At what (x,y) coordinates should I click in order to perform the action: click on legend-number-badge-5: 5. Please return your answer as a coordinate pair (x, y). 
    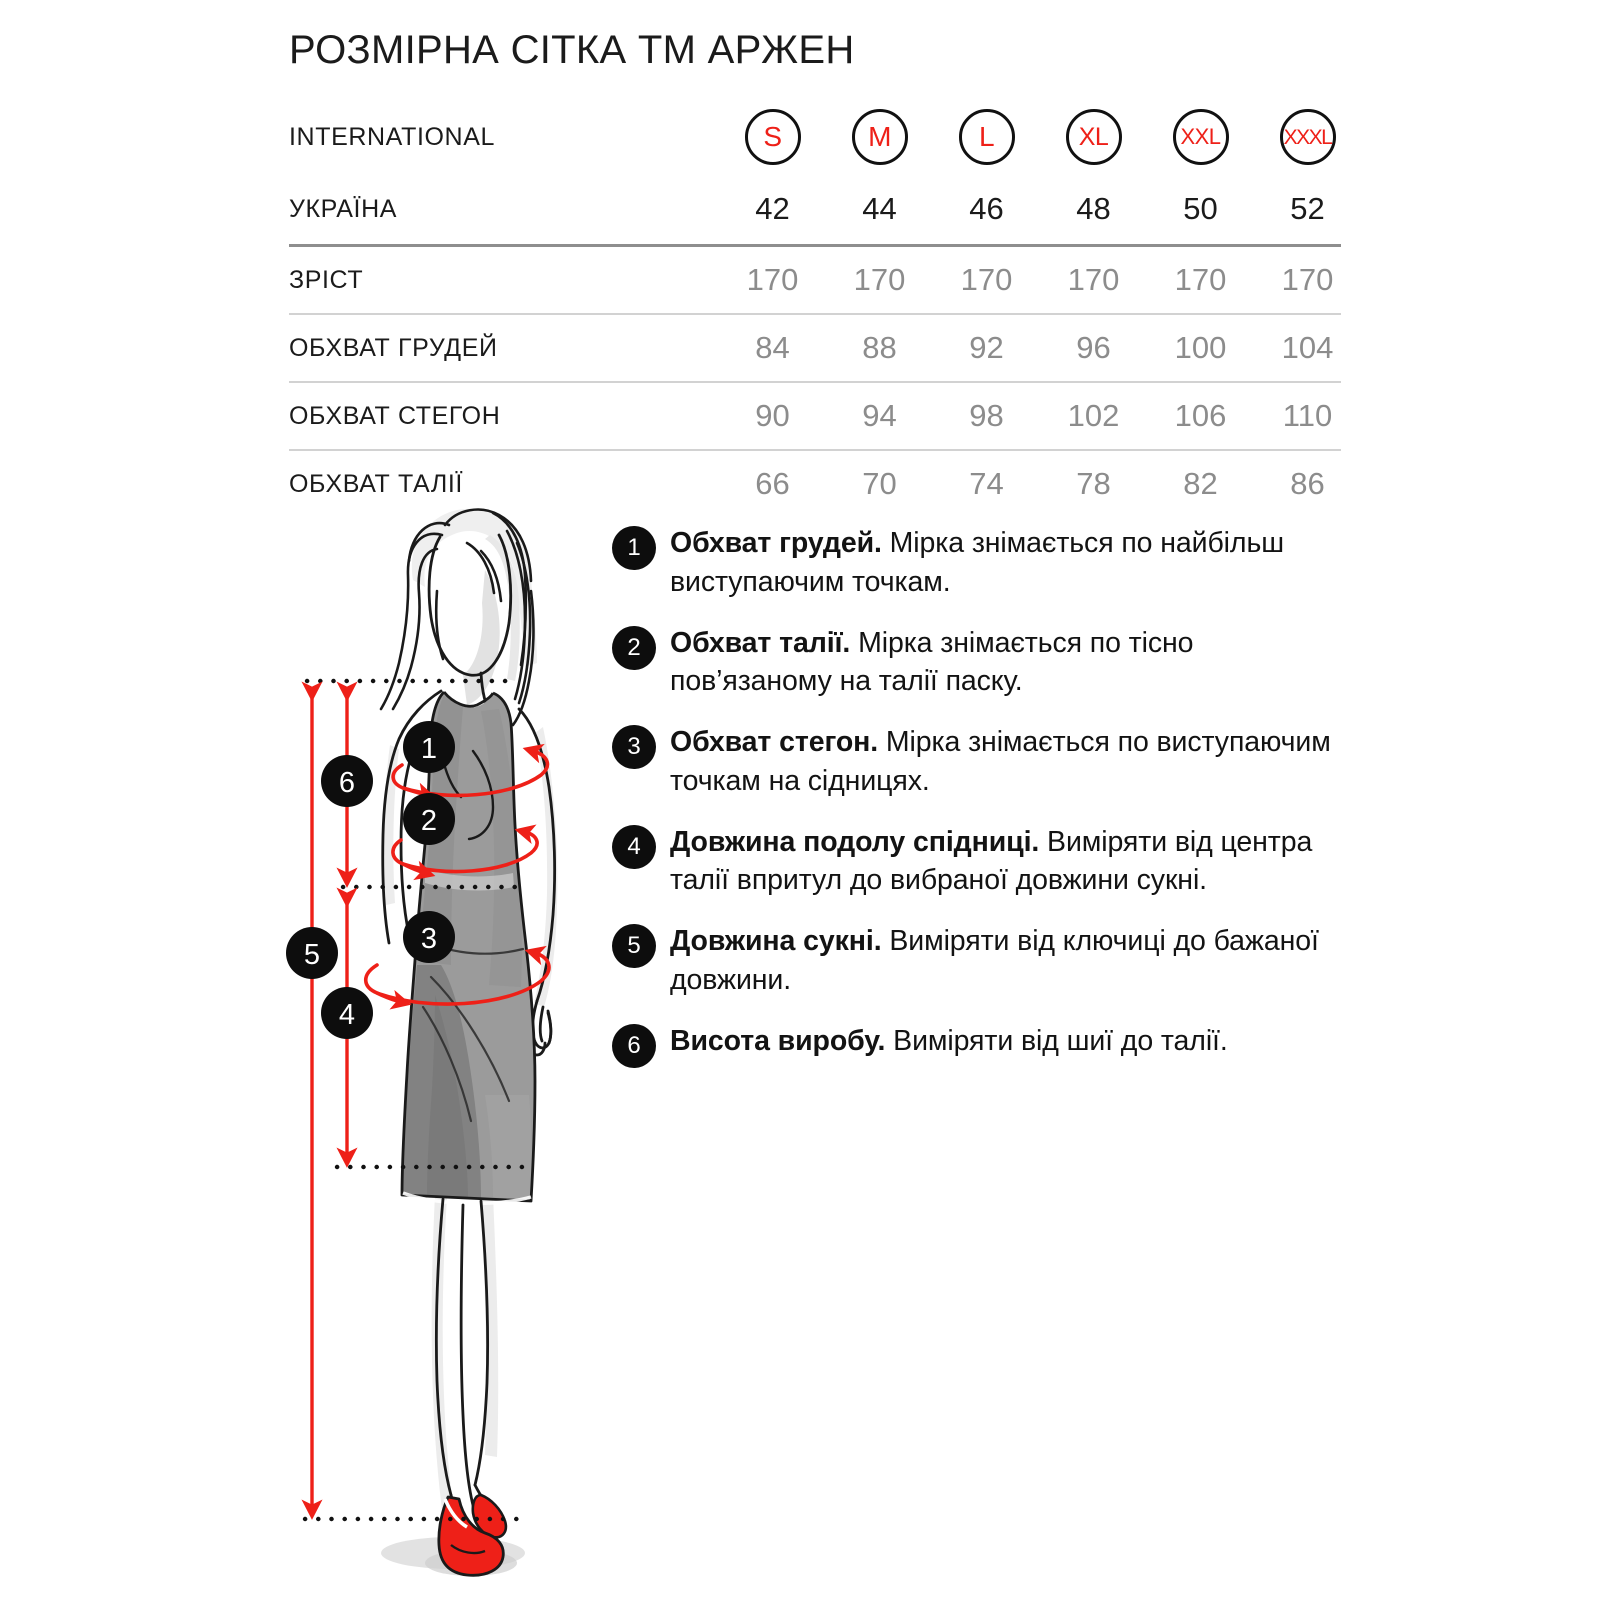
    Looking at the image, I should click on (634, 946).